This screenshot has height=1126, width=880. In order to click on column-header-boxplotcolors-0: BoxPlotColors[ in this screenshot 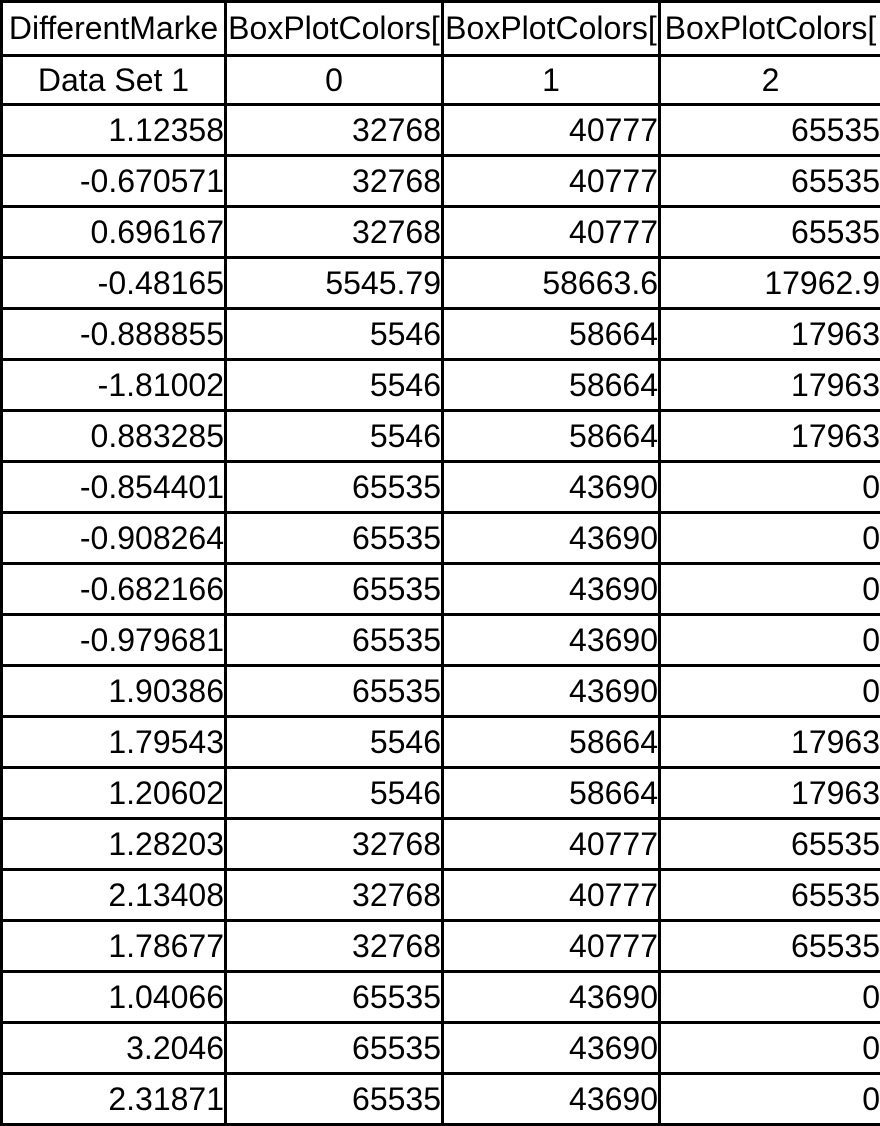, I will do `click(334, 28)`.